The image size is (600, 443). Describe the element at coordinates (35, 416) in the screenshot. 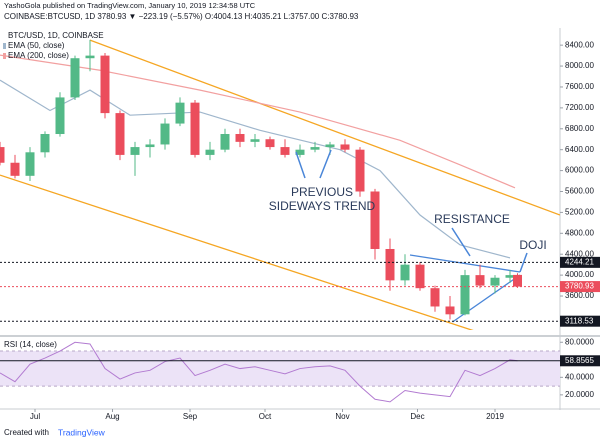

I see `x-tick-label: Jul` at that location.